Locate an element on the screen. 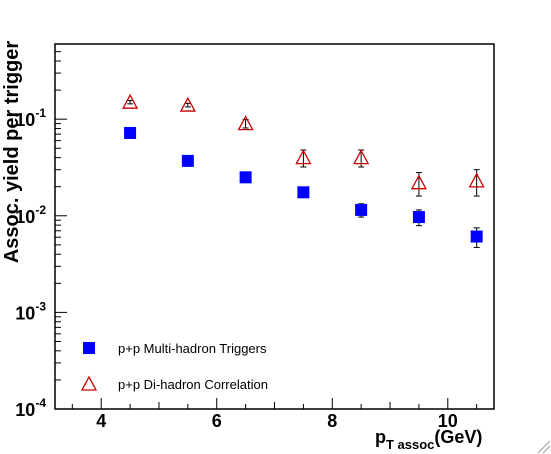 Image resolution: width=551 pixels, height=454 pixels. legend-label: p+p Multi-hadron Triggers is located at coordinates (192, 348).